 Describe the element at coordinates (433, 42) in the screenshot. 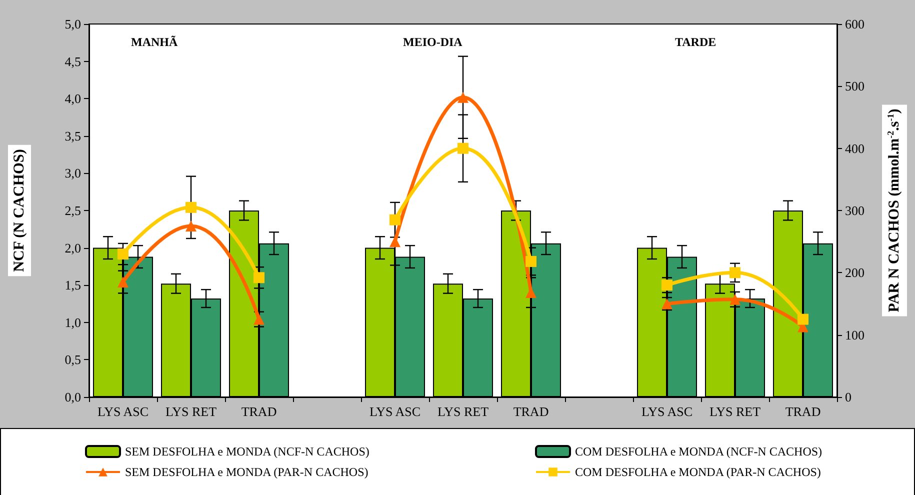

I see `annotation: MEIO-DIA` at that location.